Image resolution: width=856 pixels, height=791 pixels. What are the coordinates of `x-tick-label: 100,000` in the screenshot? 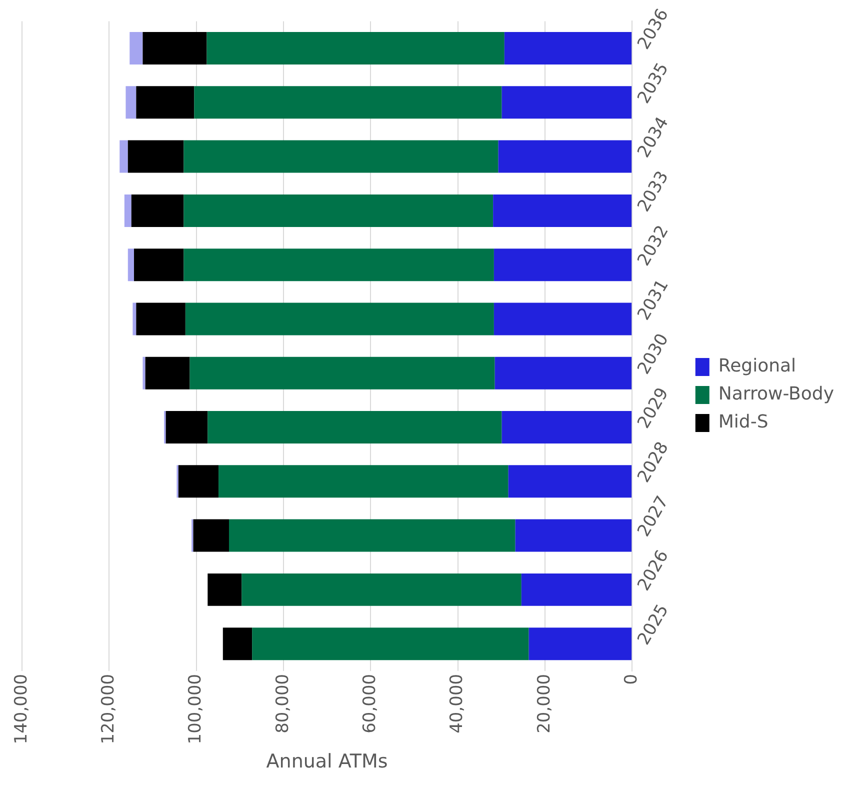 It's located at (196, 709).